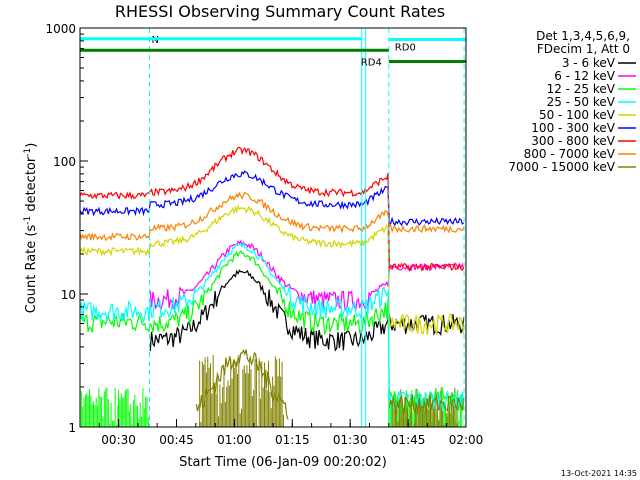 This screenshot has height=480, width=640. I want to click on x-tick-label-0: 00:30, so click(118, 440).